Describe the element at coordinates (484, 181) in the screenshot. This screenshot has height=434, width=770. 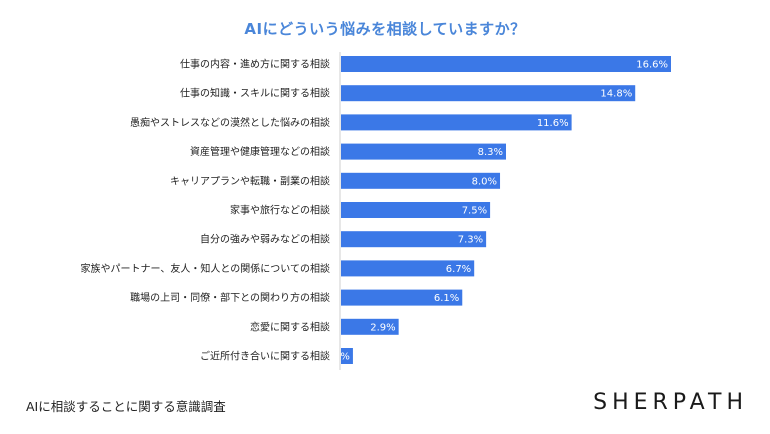
I see `bar-value-label: 8.0%` at that location.